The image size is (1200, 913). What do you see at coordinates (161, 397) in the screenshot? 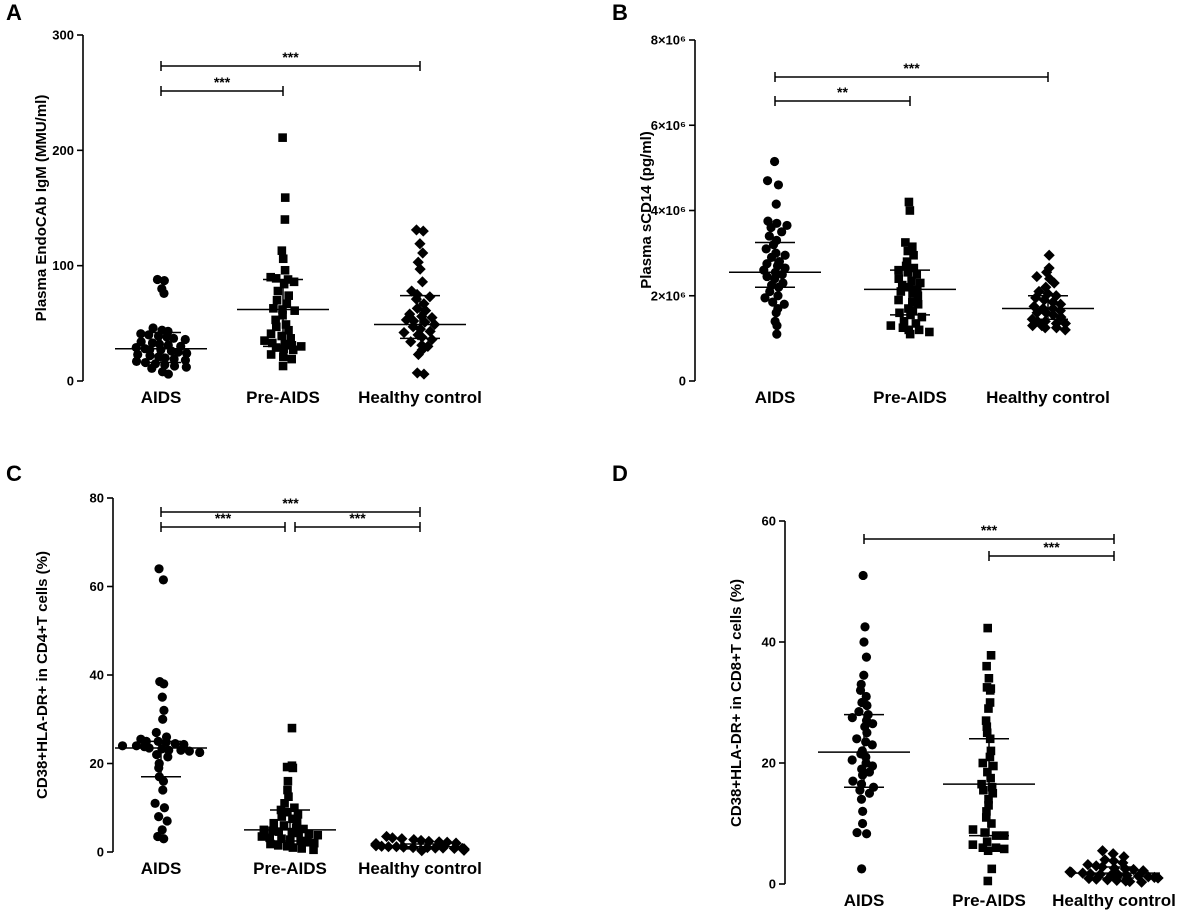
I see `x-category-label: AIDS` at bounding box center [161, 397].